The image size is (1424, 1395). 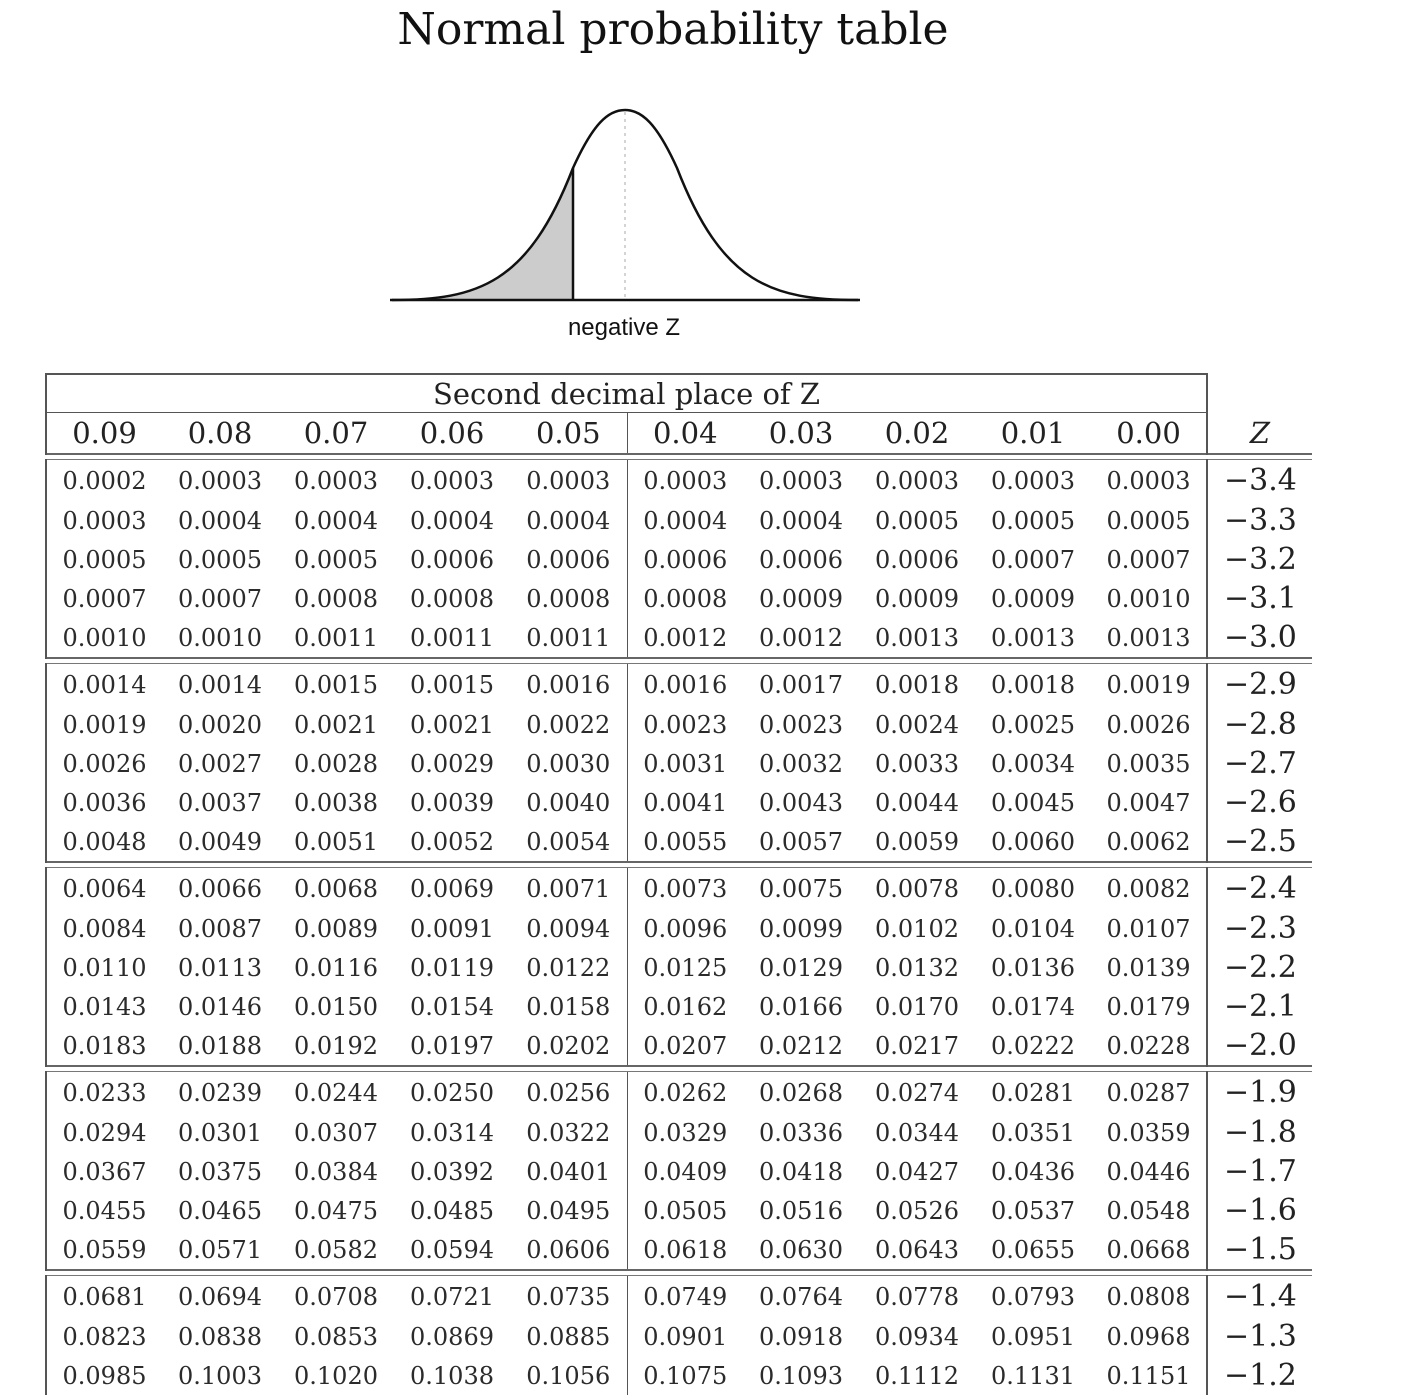 I want to click on probability-cell: 0.0018, so click(x=917, y=684).